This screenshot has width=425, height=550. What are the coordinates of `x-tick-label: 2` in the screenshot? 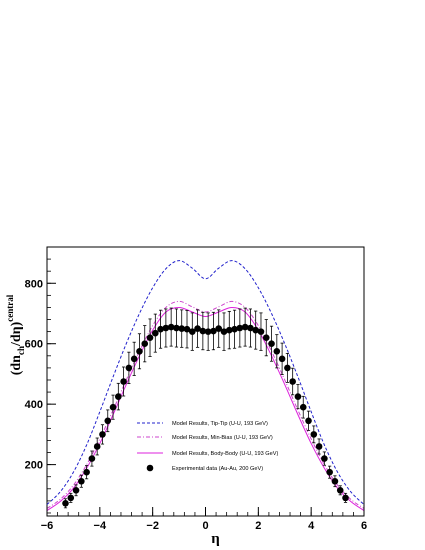 It's located at (258, 526).